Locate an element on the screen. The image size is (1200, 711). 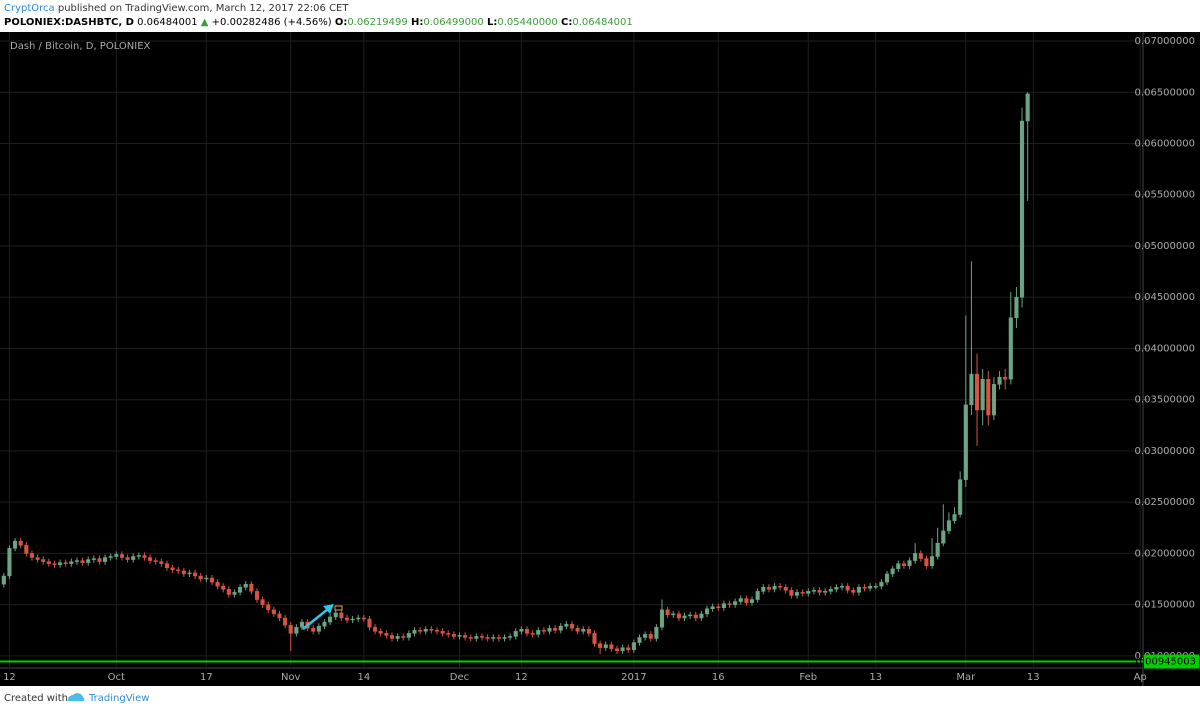
author: CryptOrca is located at coordinates (29, 8).